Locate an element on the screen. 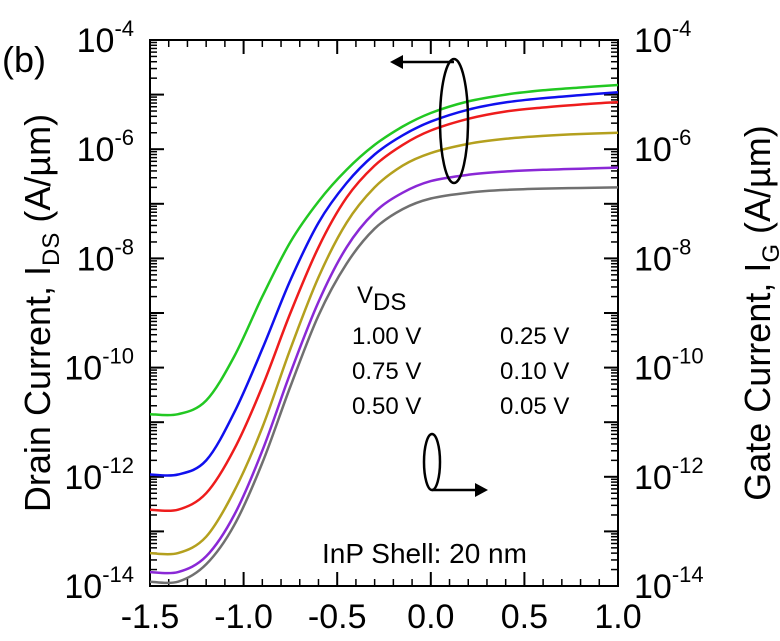 The image size is (780, 641). y-tick-label-right: 10⁻⁶ is located at coordinates (662, 147).